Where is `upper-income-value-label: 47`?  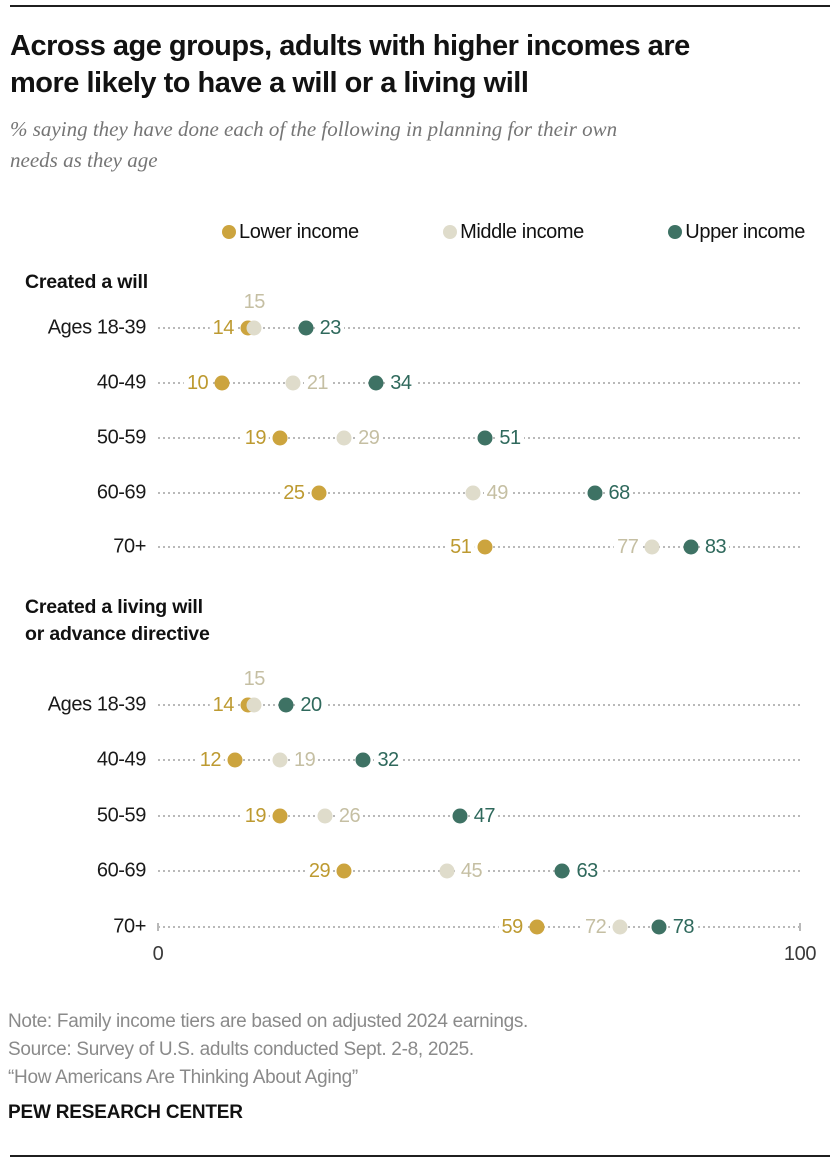 upper-income-value-label: 47 is located at coordinates (484, 816).